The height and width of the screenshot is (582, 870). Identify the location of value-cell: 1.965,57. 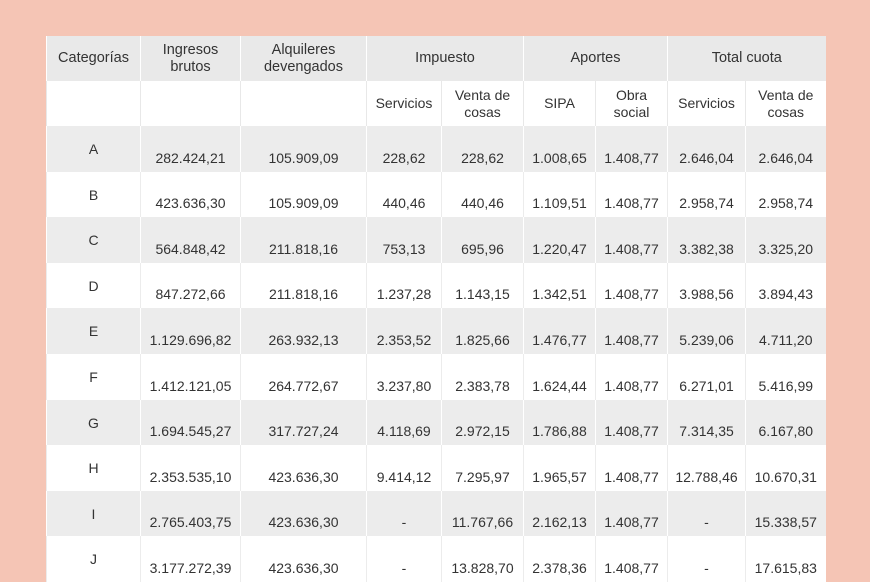
(559, 468).